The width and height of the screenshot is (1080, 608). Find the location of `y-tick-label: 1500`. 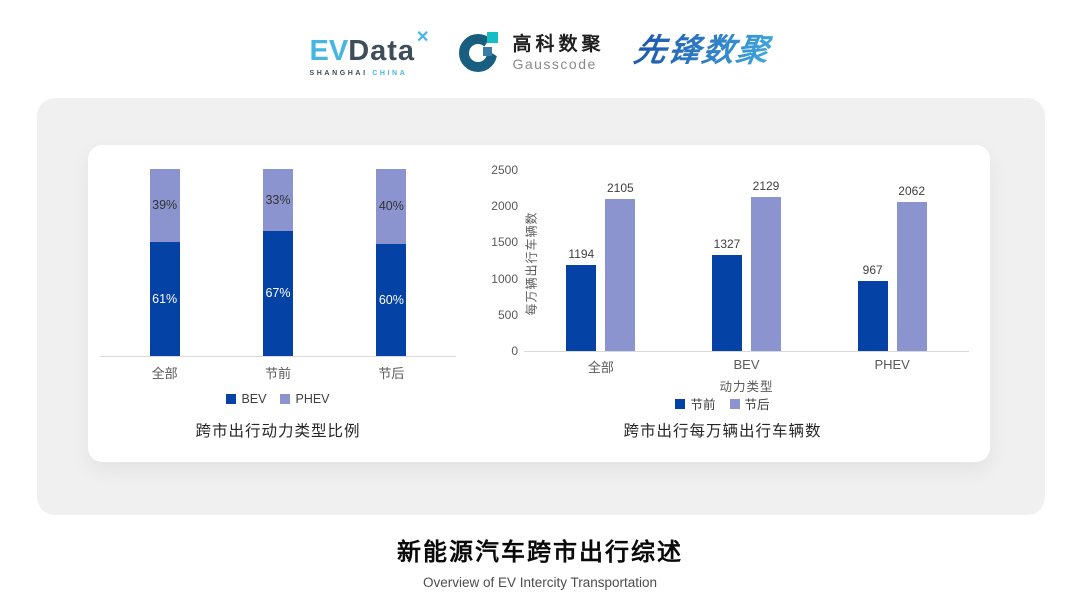

y-tick-label: 1500 is located at coordinates (504, 242).